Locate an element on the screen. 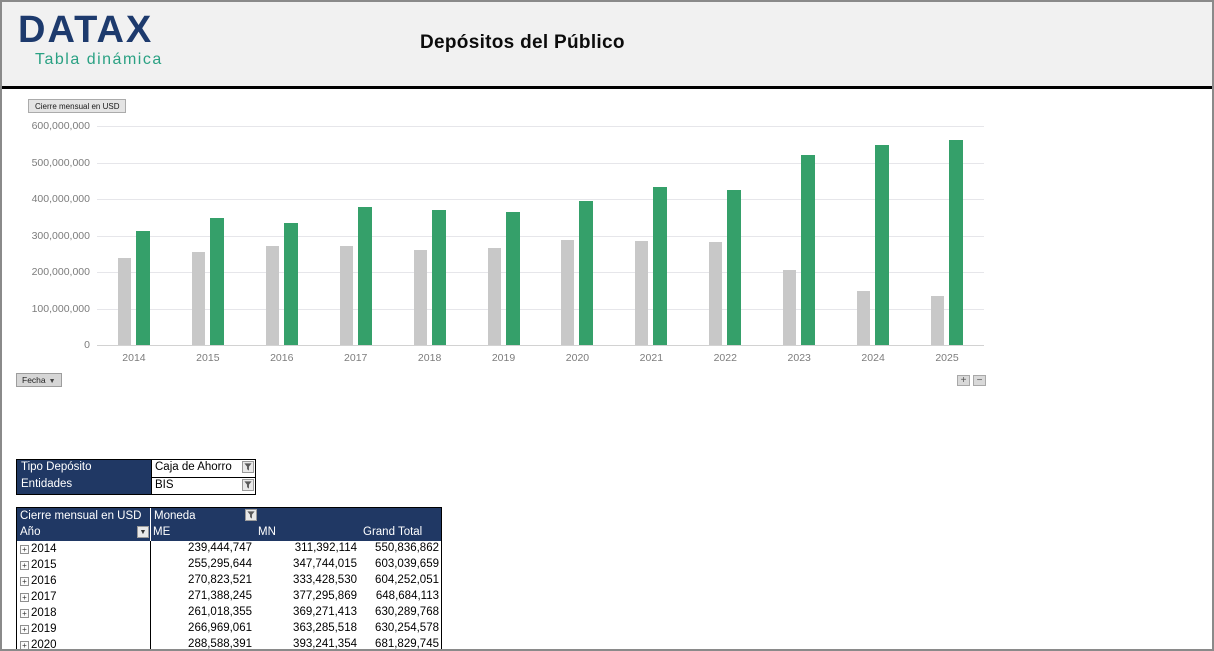 Image resolution: width=1214 pixels, height=651 pixels. bar-me-2020 is located at coordinates (568, 292).